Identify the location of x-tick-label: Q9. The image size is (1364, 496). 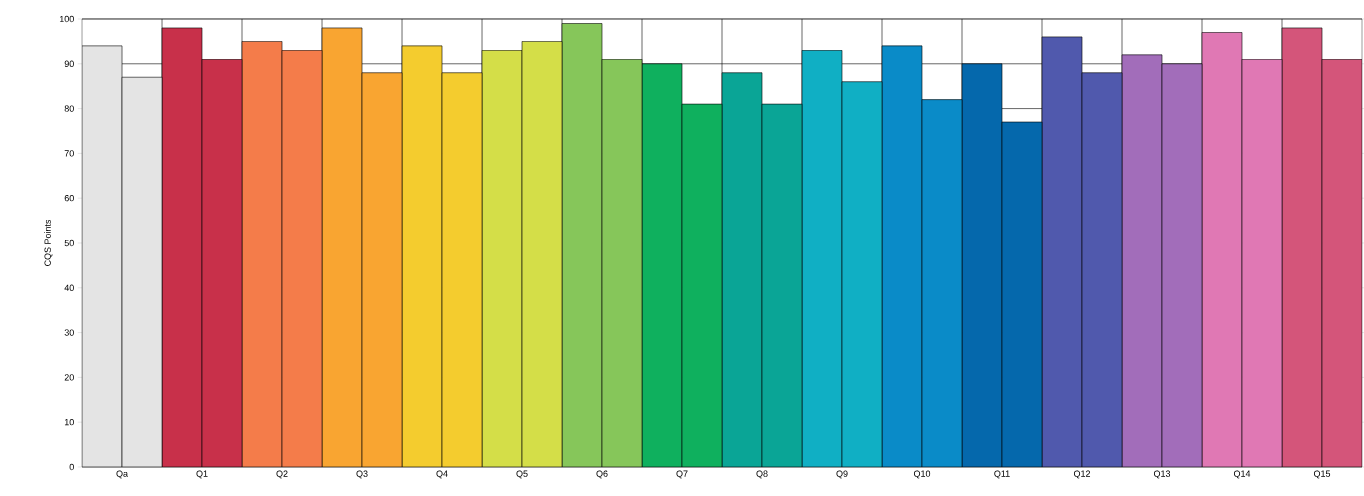
(842, 474).